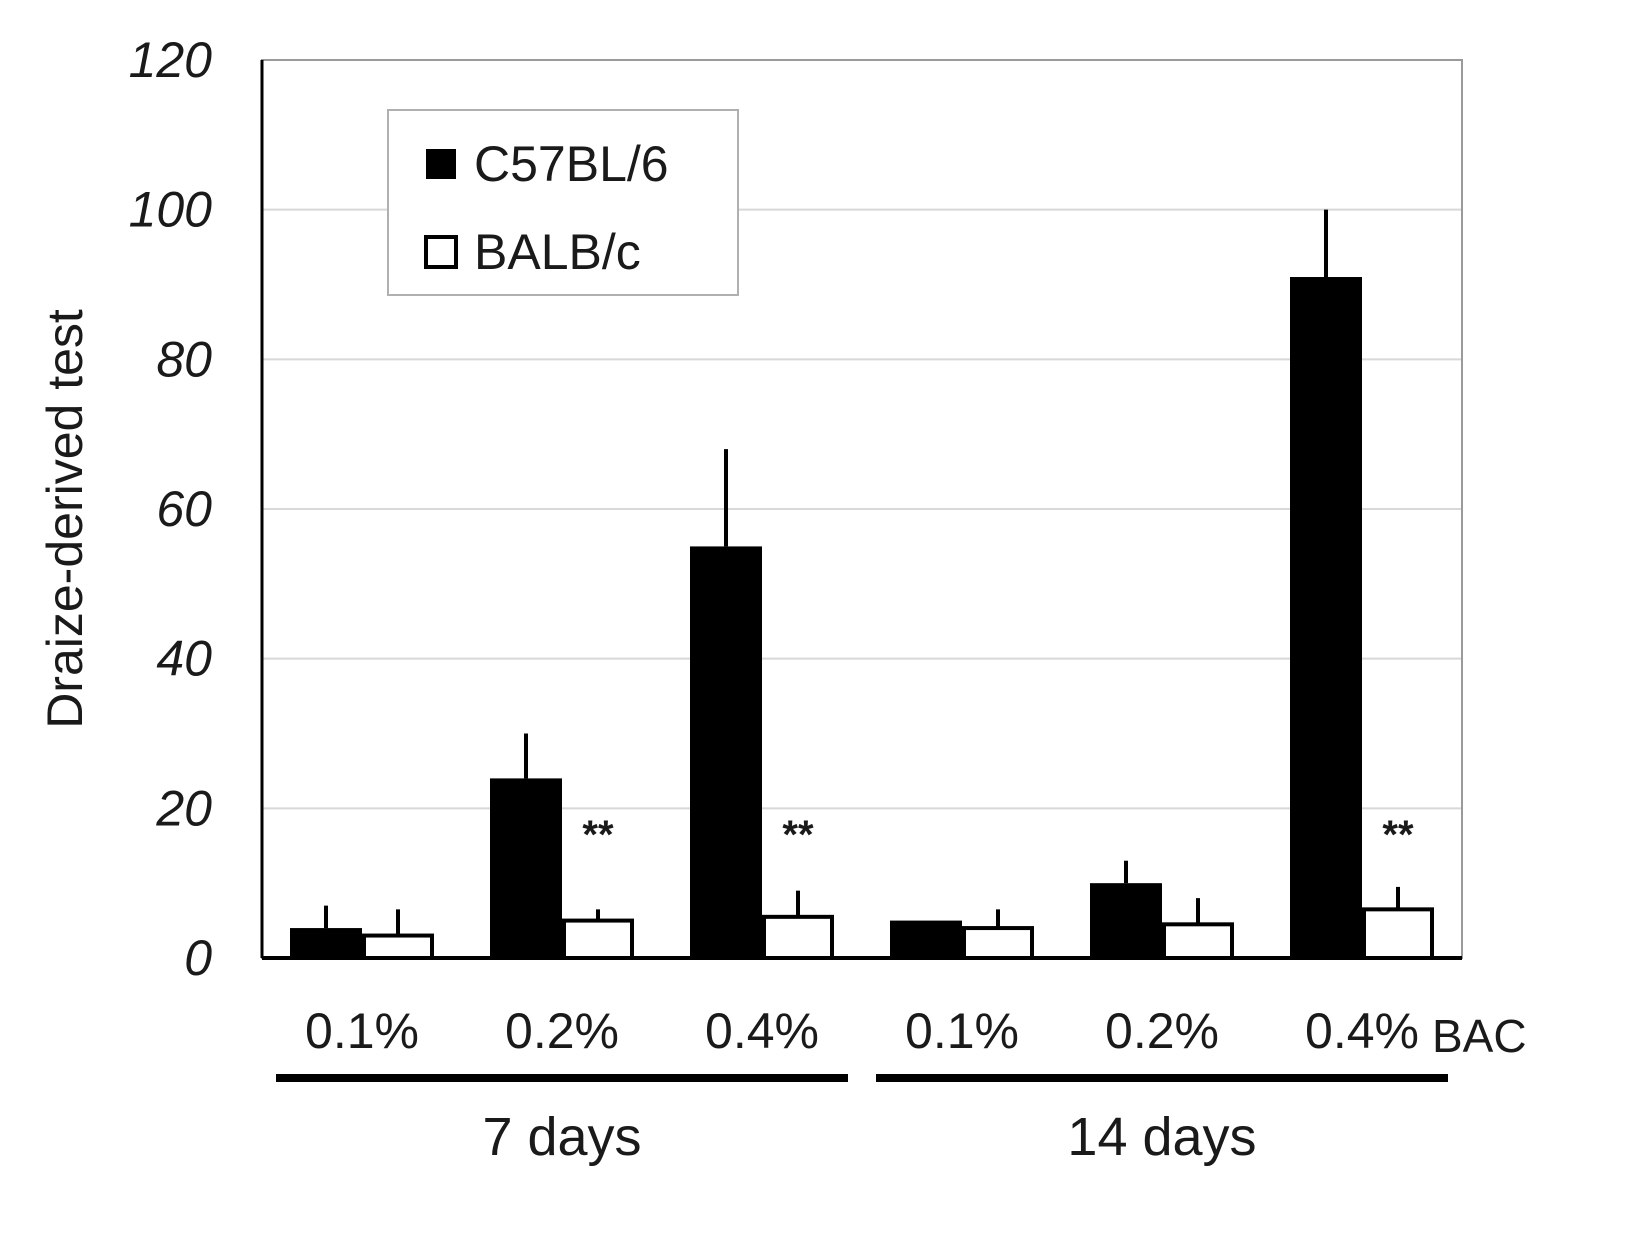  Describe the element at coordinates (571, 164) in the screenshot. I see `legend-entry: C57BL/6` at that location.